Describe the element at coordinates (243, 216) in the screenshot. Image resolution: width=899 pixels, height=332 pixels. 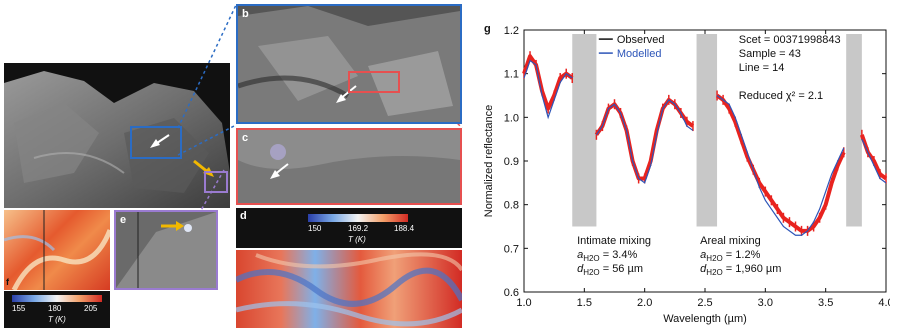
I see `panel-d-label: d` at that location.